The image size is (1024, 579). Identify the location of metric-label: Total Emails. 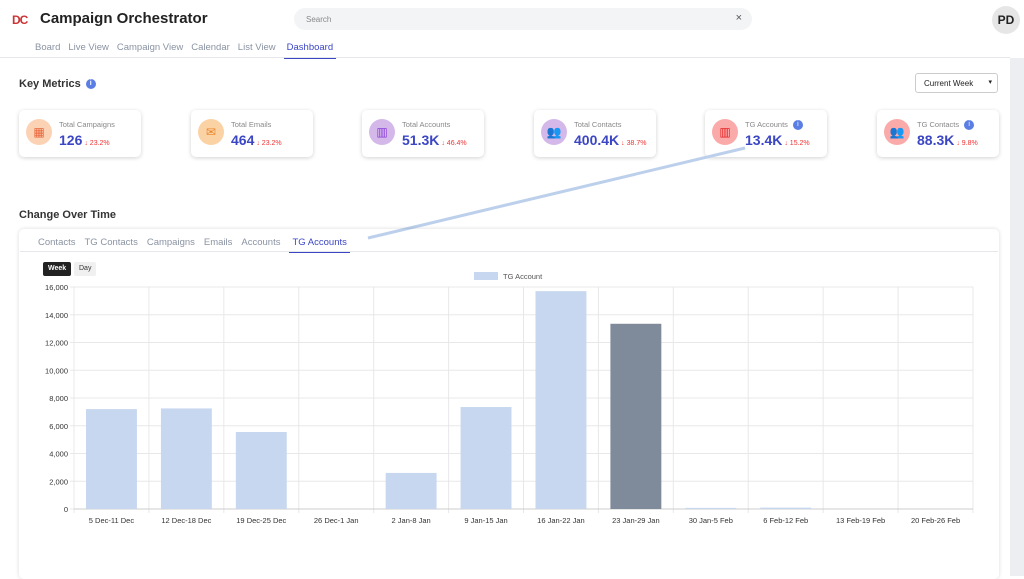
(251, 124).